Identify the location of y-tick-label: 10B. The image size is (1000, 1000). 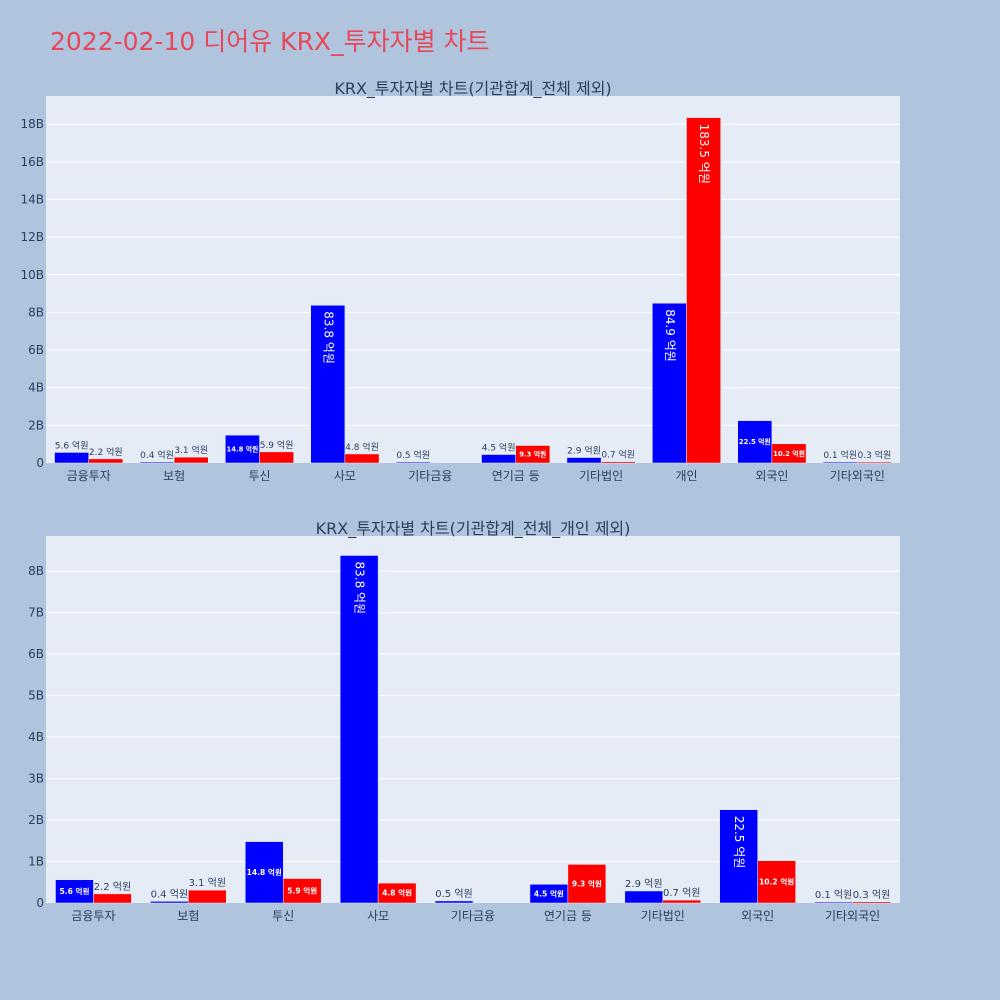
(32, 275).